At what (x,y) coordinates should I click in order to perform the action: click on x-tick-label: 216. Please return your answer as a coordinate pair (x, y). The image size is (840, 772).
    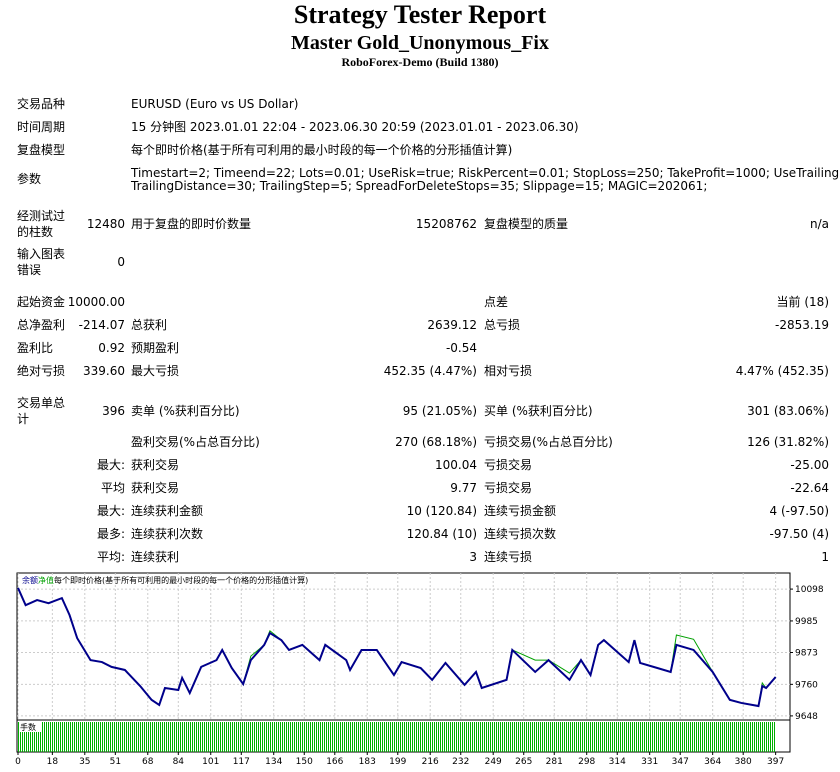
    Looking at the image, I should click on (430, 762).